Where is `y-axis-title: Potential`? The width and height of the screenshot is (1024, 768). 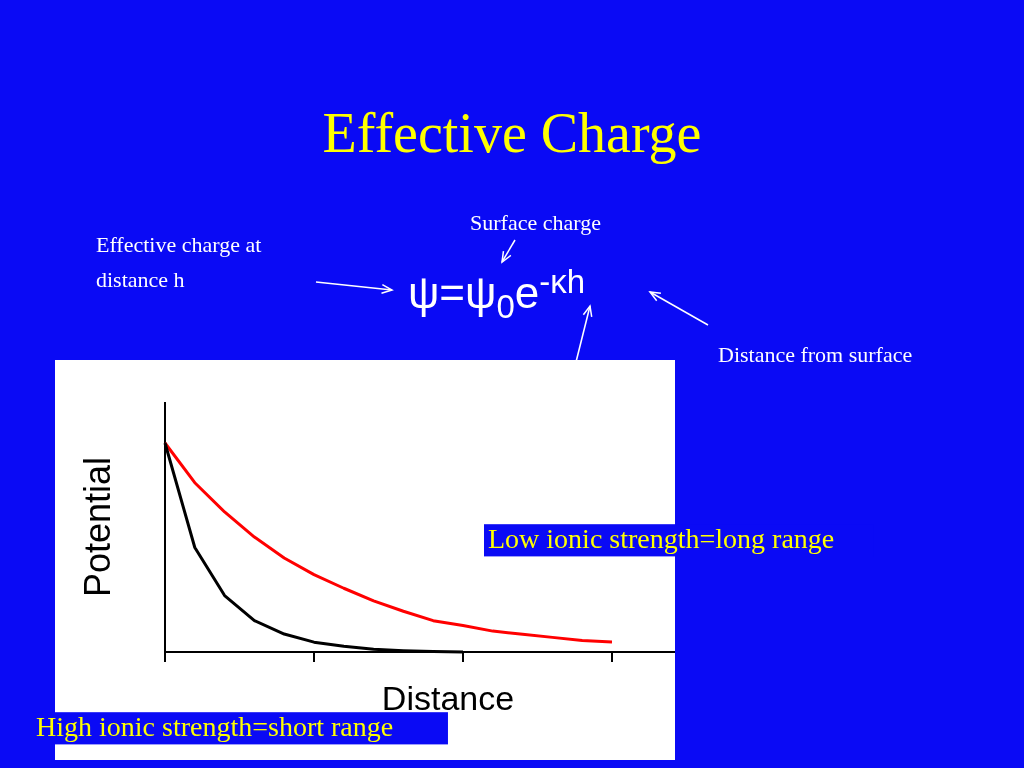 y-axis-title: Potential is located at coordinates (97, 527).